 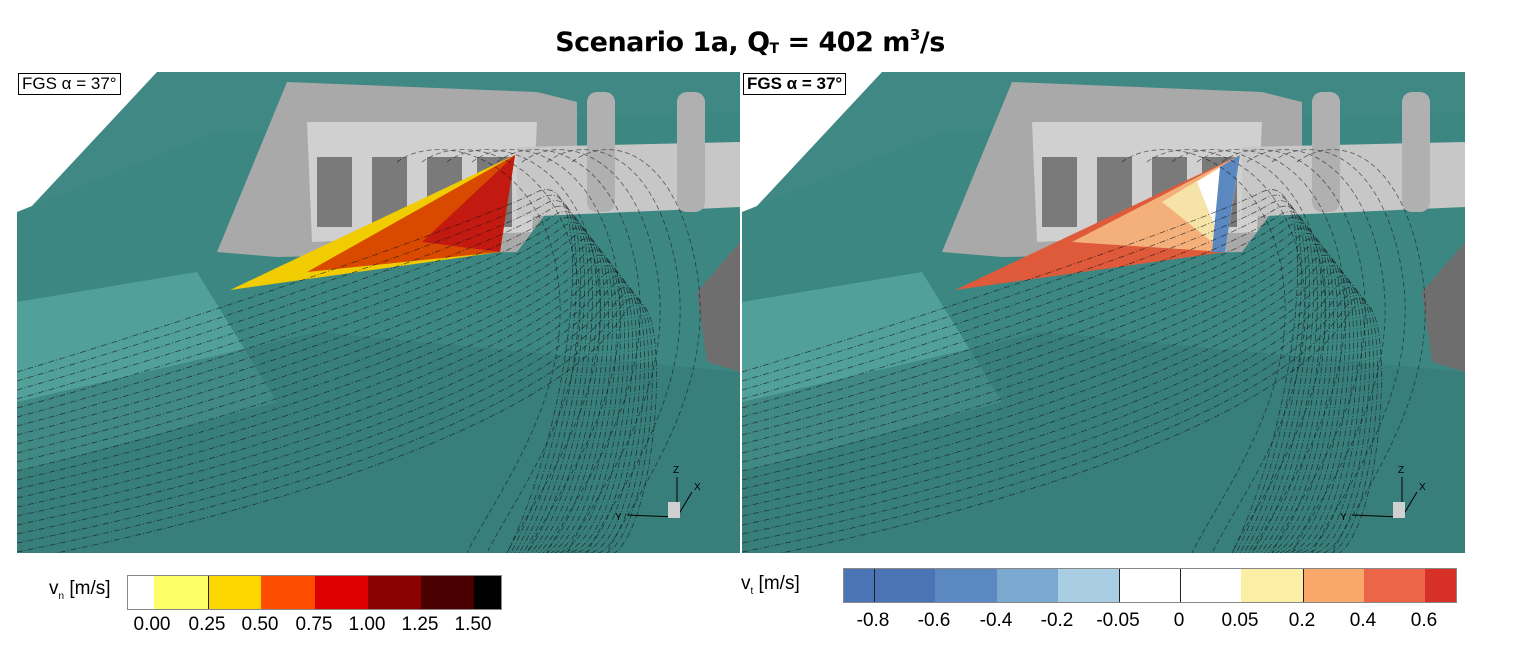 I want to click on colorbar-title-vn: vn [m/s], so click(x=80, y=590).